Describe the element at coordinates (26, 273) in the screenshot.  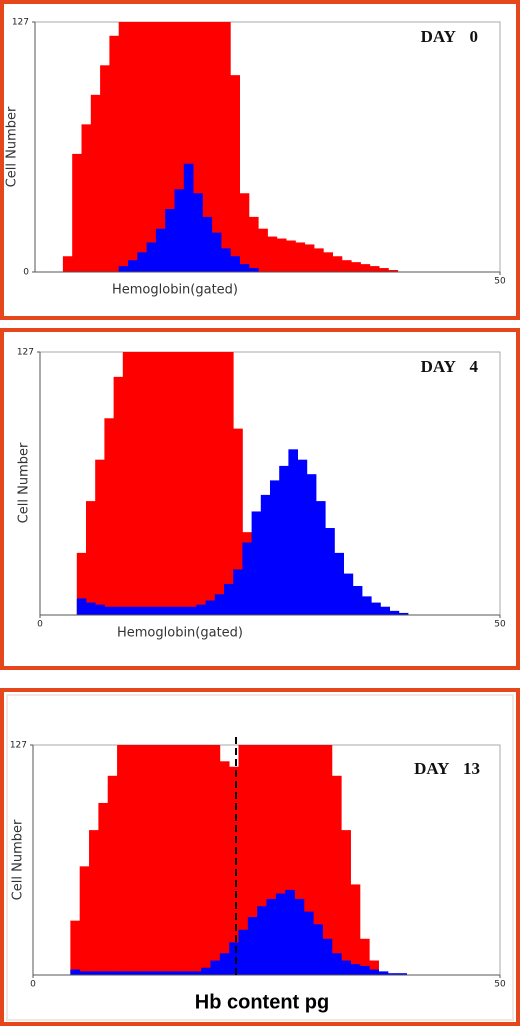
I see `y-tick-label: 0` at that location.